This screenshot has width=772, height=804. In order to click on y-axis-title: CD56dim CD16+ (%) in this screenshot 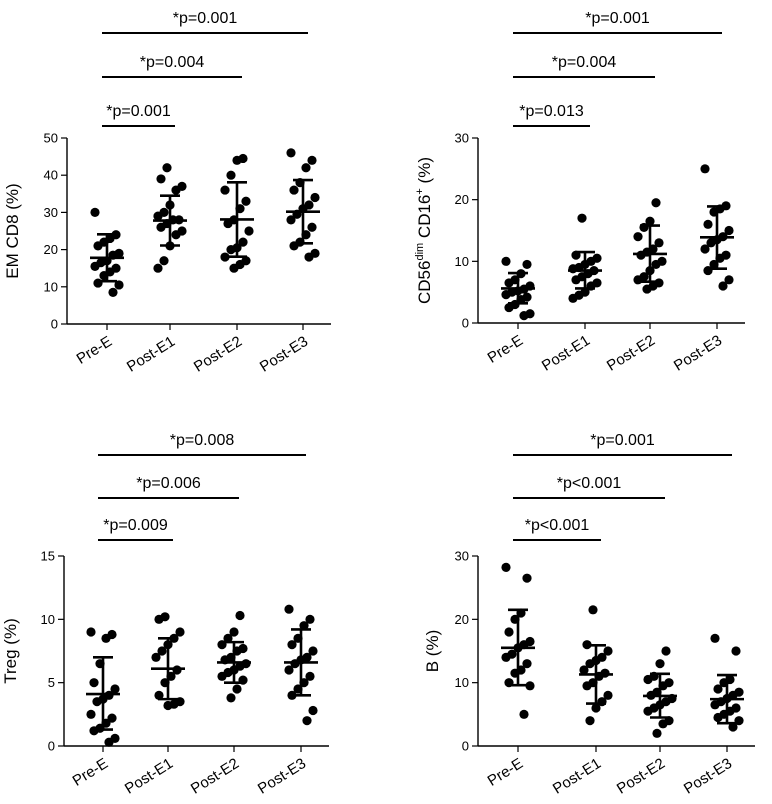, I will do `click(424, 230)`.